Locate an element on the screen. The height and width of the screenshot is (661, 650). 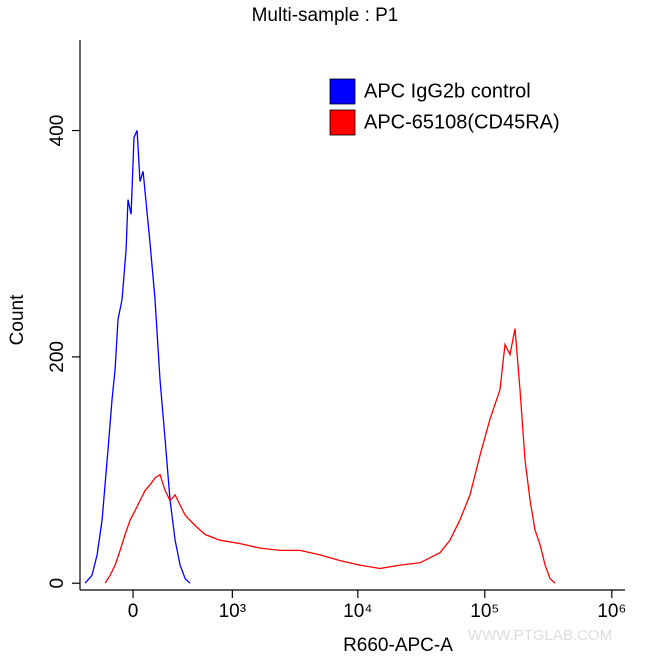
x-tick-label: 10⁴ is located at coordinates (357, 611).